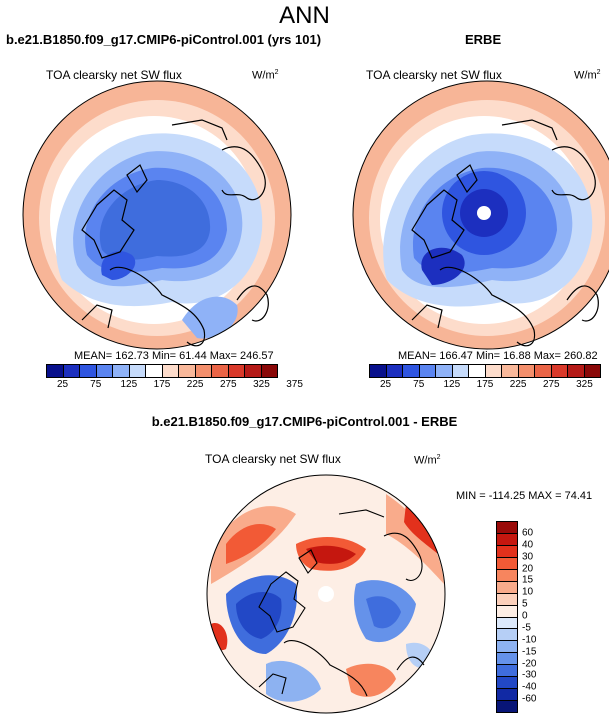 Image resolution: width=609 pixels, height=721 pixels. I want to click on colorbar-tick-label: 10, so click(528, 592).